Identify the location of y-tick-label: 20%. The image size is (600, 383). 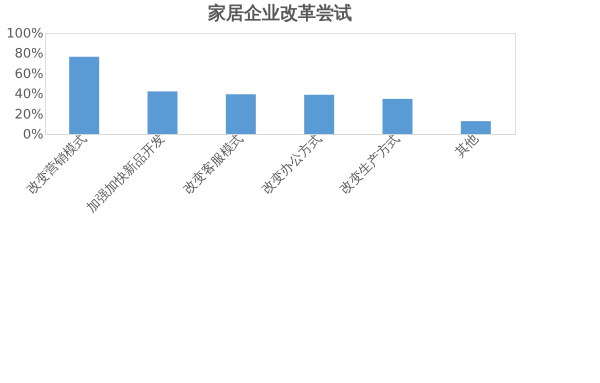
(29, 114).